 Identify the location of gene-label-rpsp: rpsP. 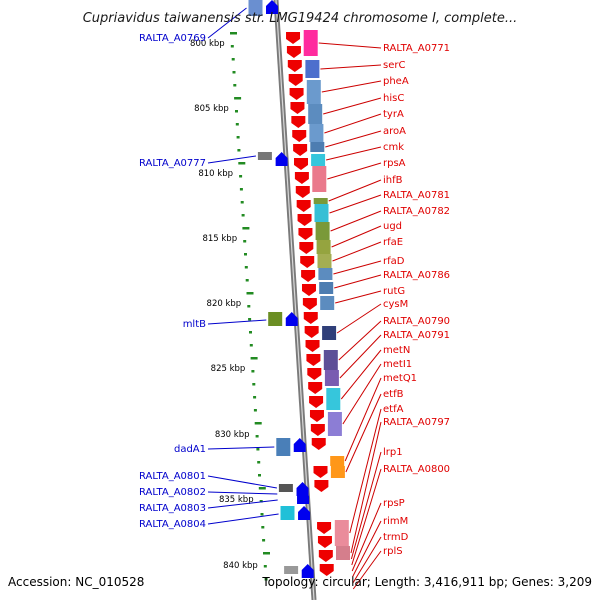
(394, 503).